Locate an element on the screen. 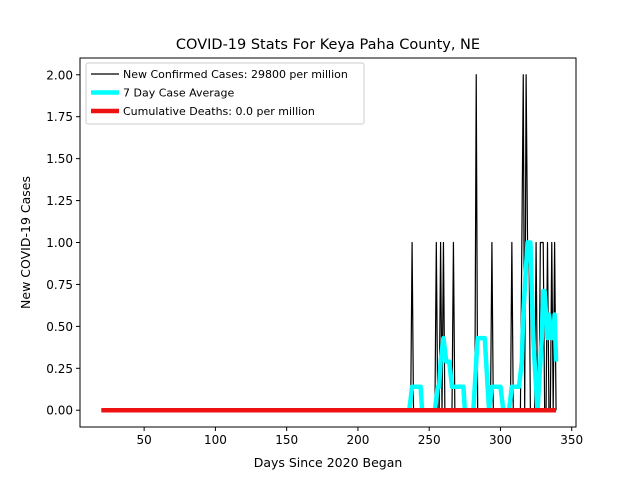  x-tick-label: 50 is located at coordinates (143, 440).